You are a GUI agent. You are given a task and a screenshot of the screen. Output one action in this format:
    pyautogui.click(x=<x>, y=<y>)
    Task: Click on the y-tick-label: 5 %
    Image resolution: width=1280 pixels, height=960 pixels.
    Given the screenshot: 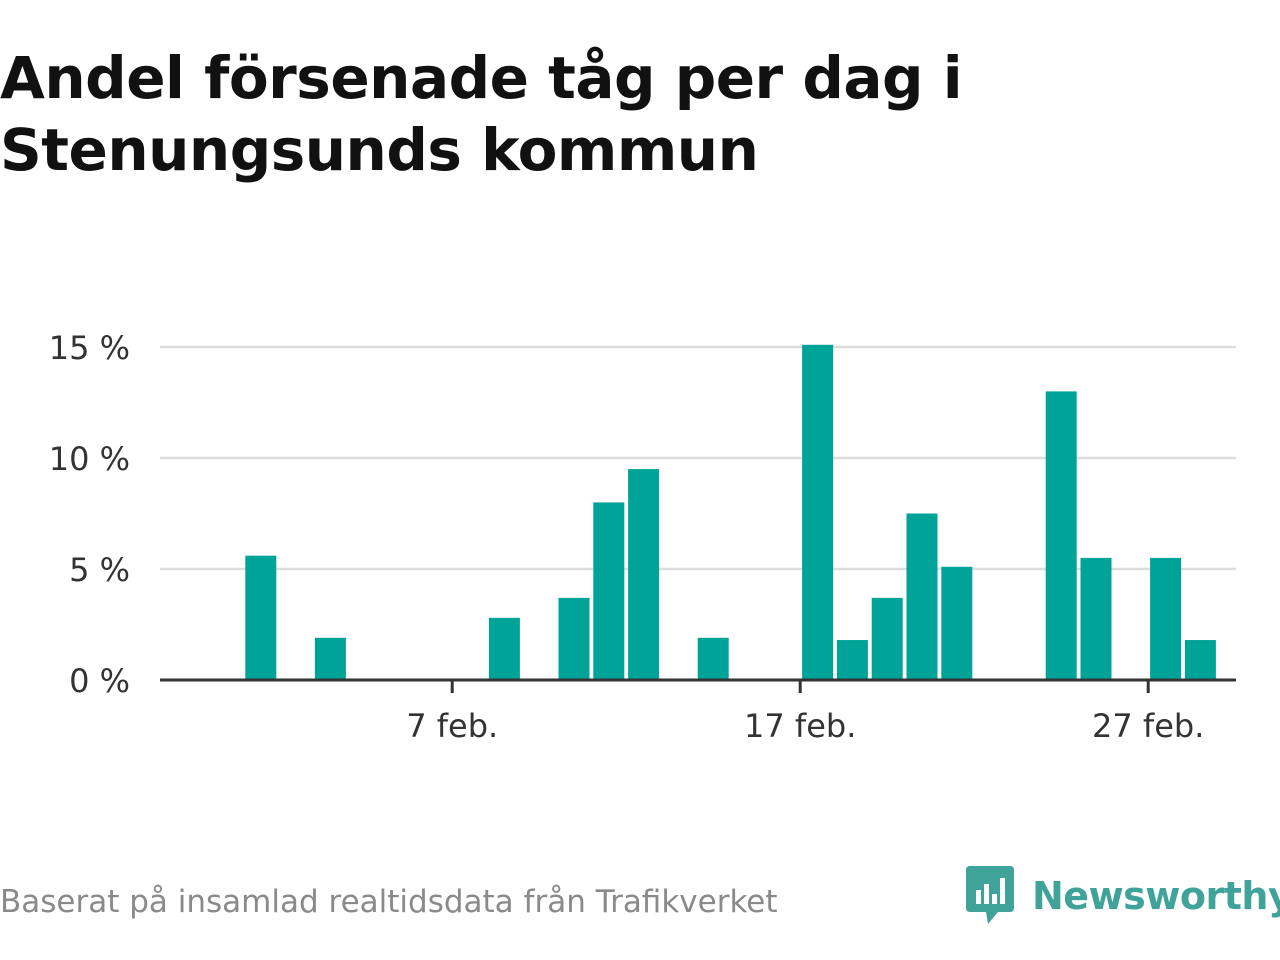 What is the action you would take?
    pyautogui.click(x=99, y=570)
    